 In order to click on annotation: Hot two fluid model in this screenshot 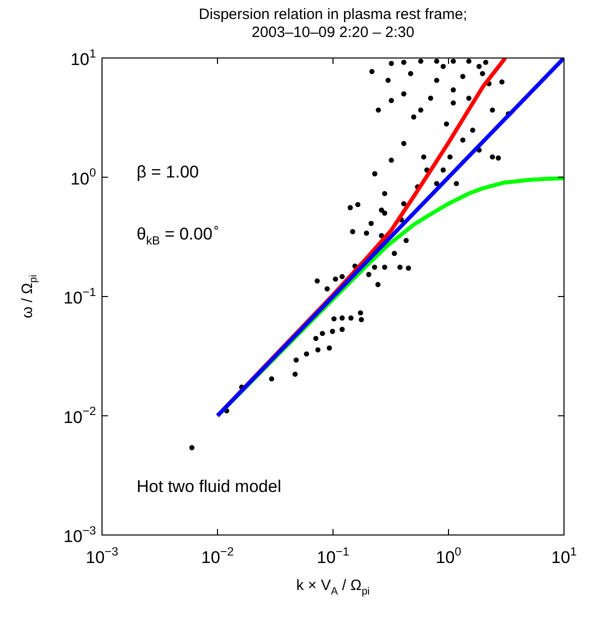, I will do `click(209, 486)`.